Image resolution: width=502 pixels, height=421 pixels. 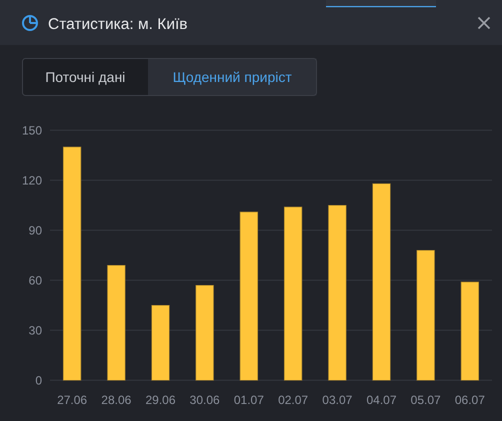 I want to click on tab-button: Щоденний приріст, so click(x=232, y=77).